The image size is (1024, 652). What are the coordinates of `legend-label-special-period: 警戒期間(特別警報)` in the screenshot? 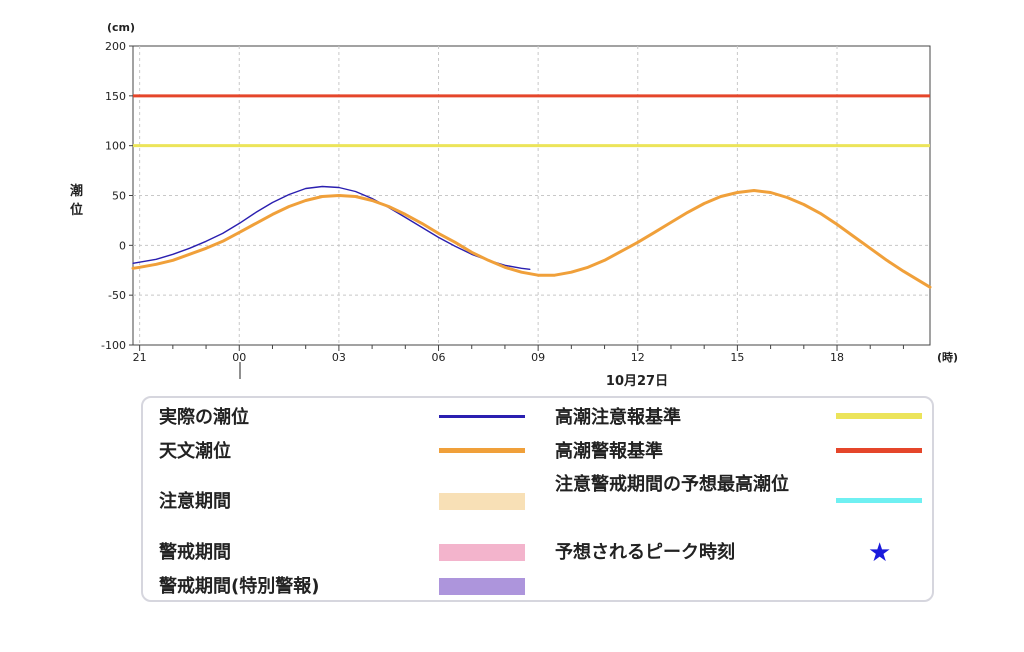 It's located at (239, 586).